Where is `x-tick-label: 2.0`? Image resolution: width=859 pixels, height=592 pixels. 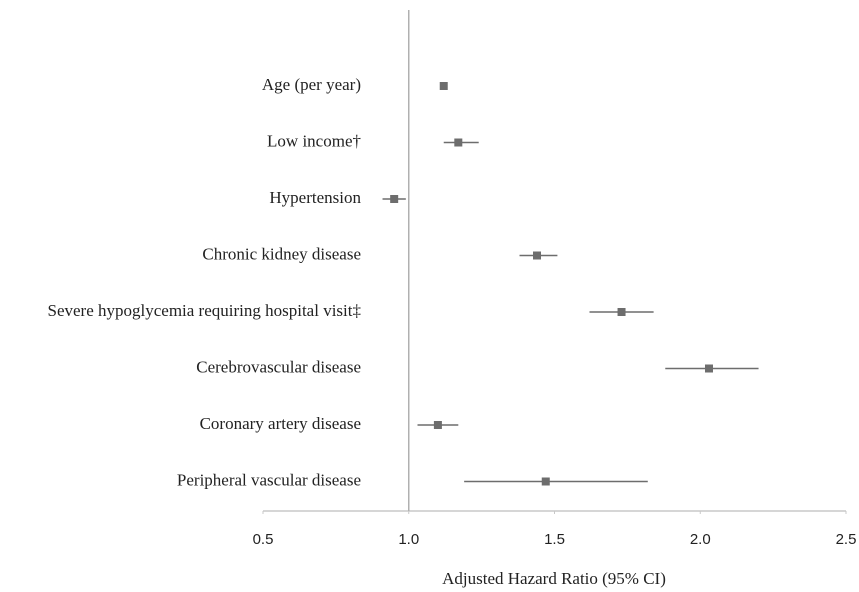 x-tick-label: 2.0 is located at coordinates (700, 539).